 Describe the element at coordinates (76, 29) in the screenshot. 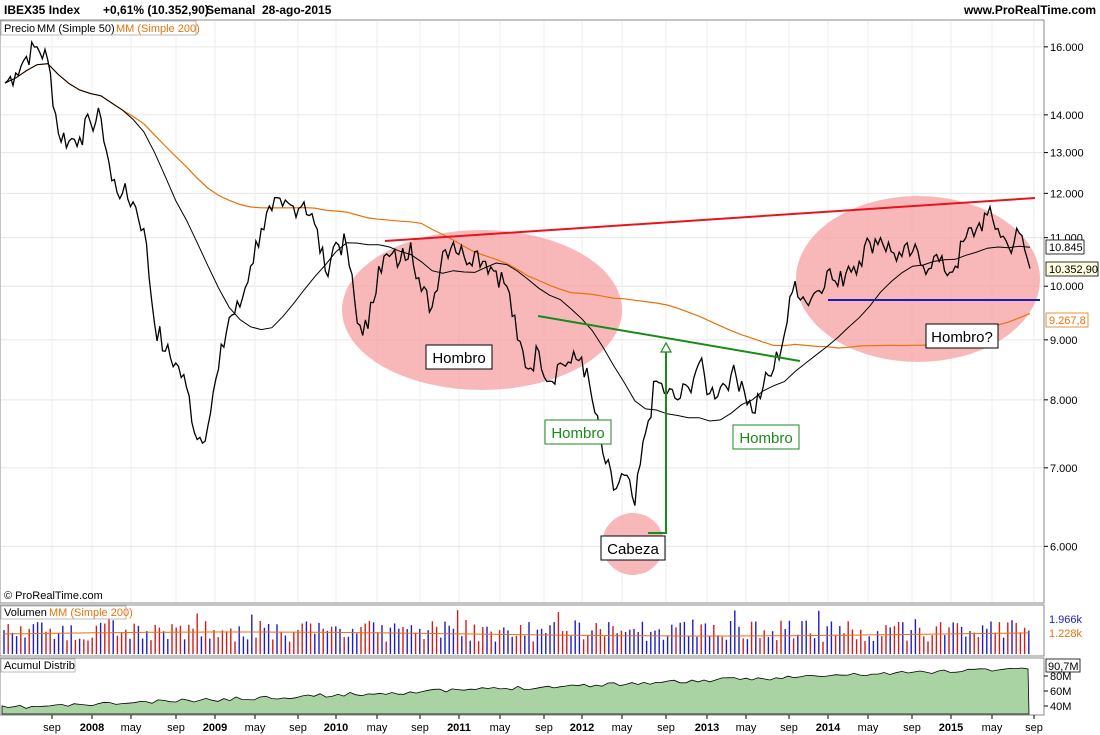

I see `legend-ma50: MM (Simple 50)` at that location.